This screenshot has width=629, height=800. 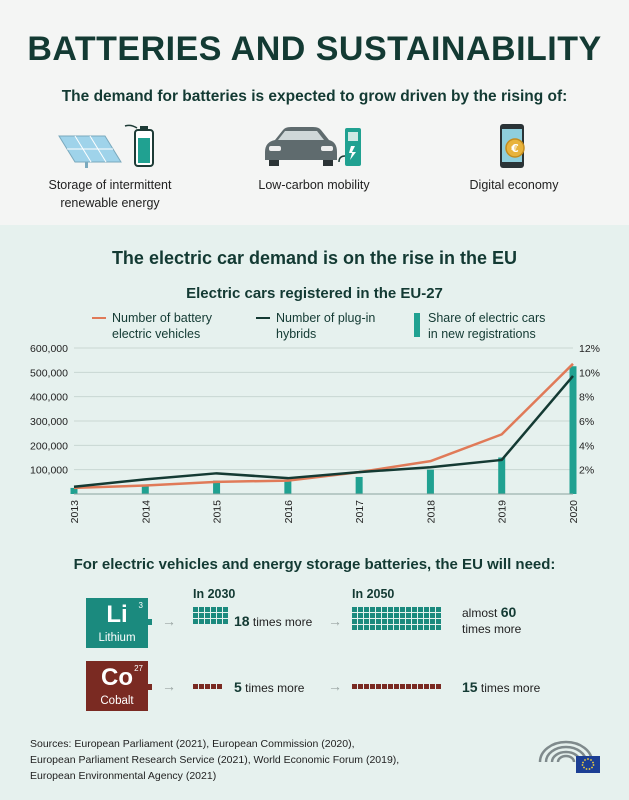 I want to click on driver-label-line1: Storage of intermittent, so click(x=110, y=185).